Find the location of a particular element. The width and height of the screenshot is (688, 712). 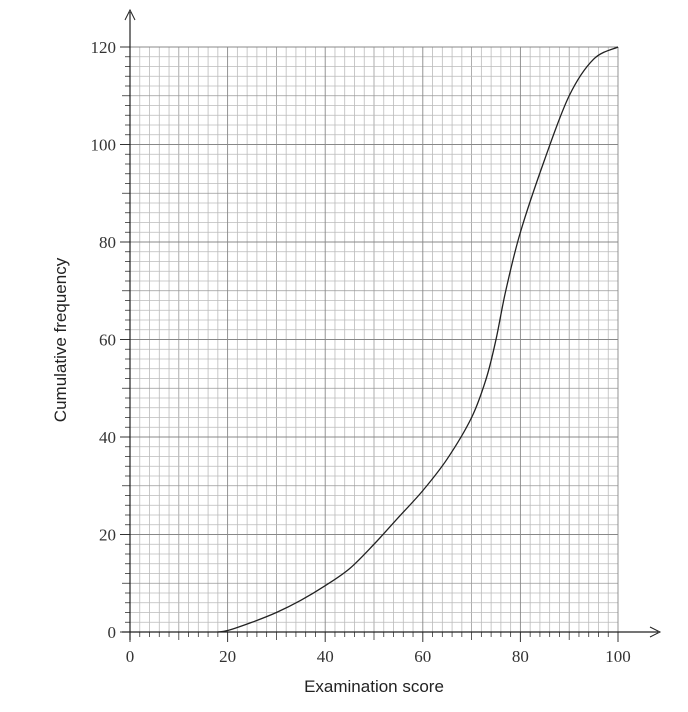

y-tick-label: 80 is located at coordinates (107, 242).